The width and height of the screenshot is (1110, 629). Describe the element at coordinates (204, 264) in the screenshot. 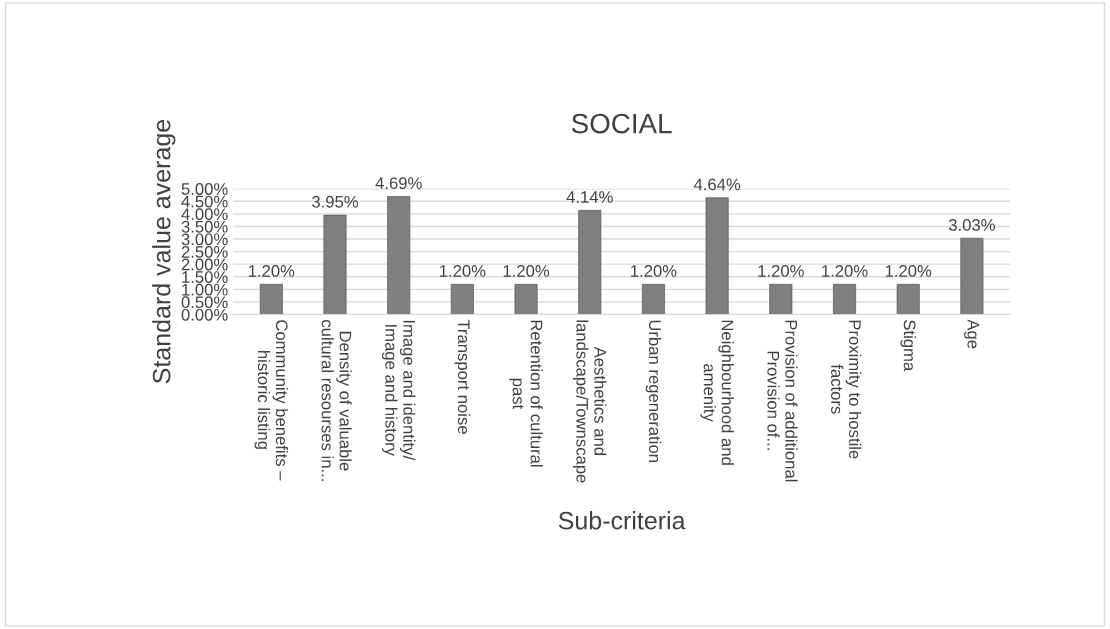

I see `y-tick-label: 2.00%` at that location.